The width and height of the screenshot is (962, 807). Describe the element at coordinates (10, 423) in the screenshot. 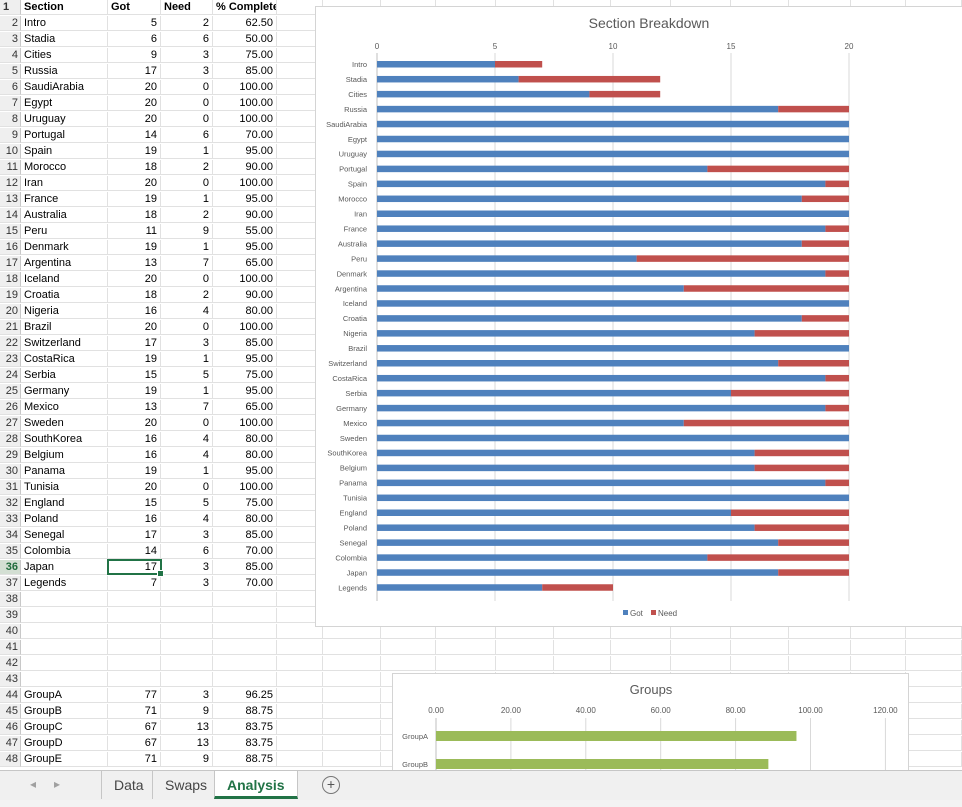

I see `row-header: 27` at that location.